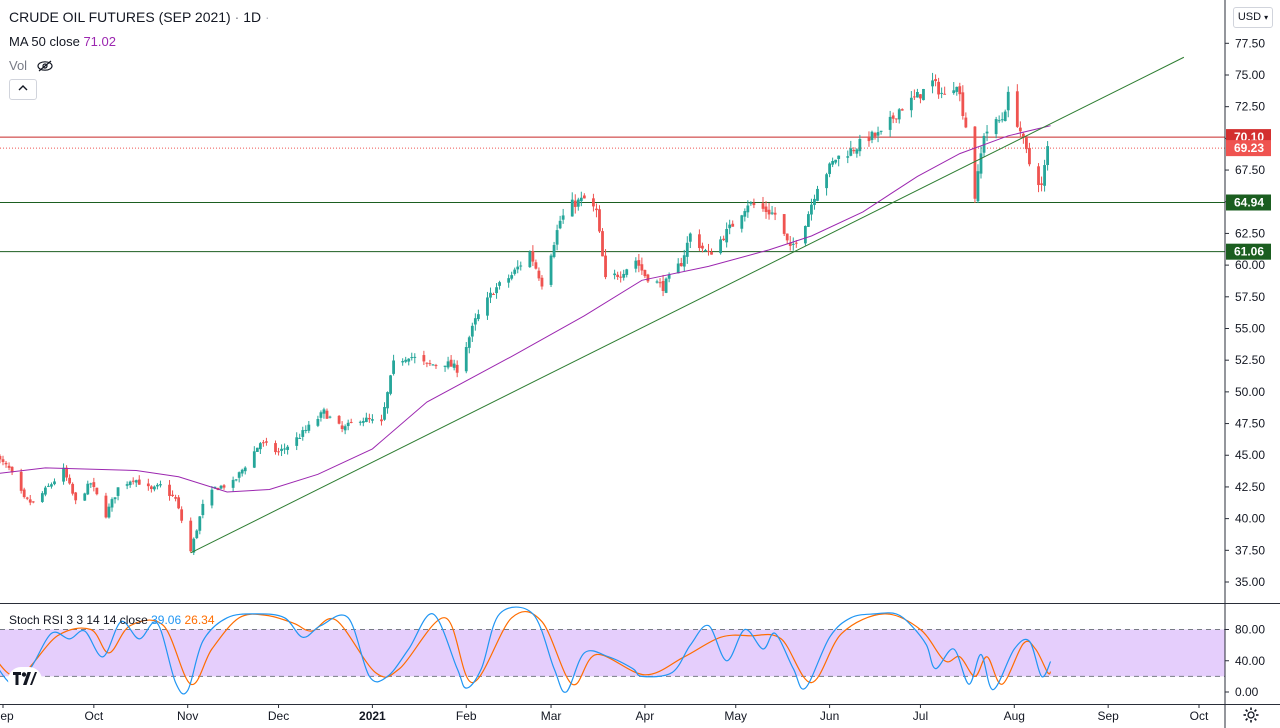 The image size is (1280, 728). Describe the element at coordinates (1266, 17) in the screenshot. I see `chevron-down-icon: ▾` at that location.